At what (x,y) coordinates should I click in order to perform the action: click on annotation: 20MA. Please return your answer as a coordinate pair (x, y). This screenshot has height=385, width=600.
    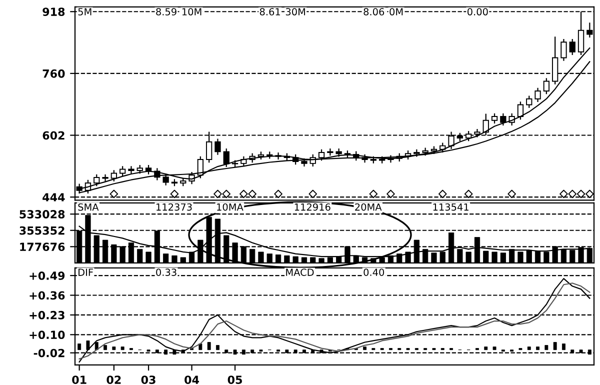
    Looking at the image, I should click on (368, 207).